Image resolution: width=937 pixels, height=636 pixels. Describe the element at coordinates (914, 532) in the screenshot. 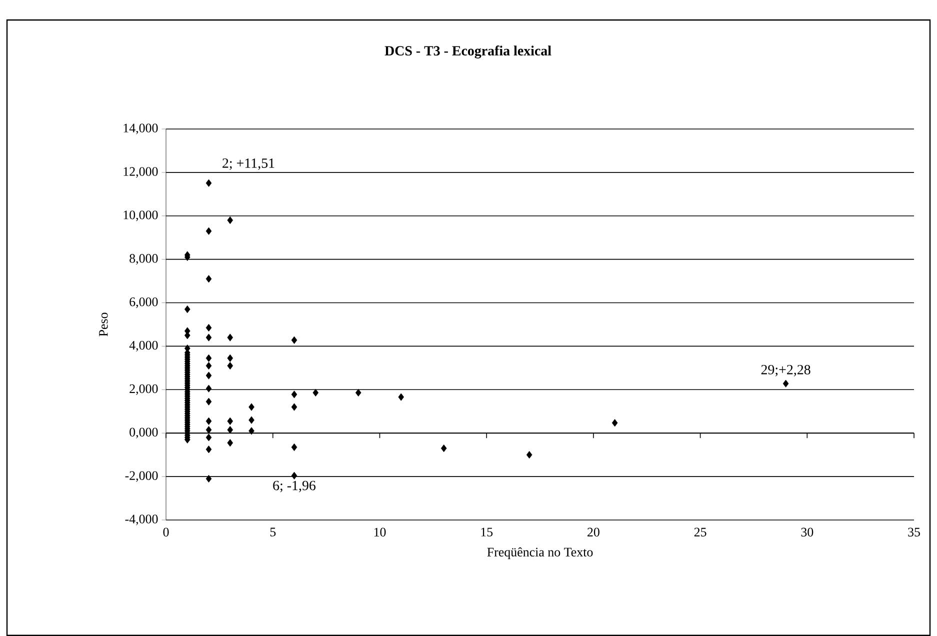

I see `x-tick-label: 35` at that location.